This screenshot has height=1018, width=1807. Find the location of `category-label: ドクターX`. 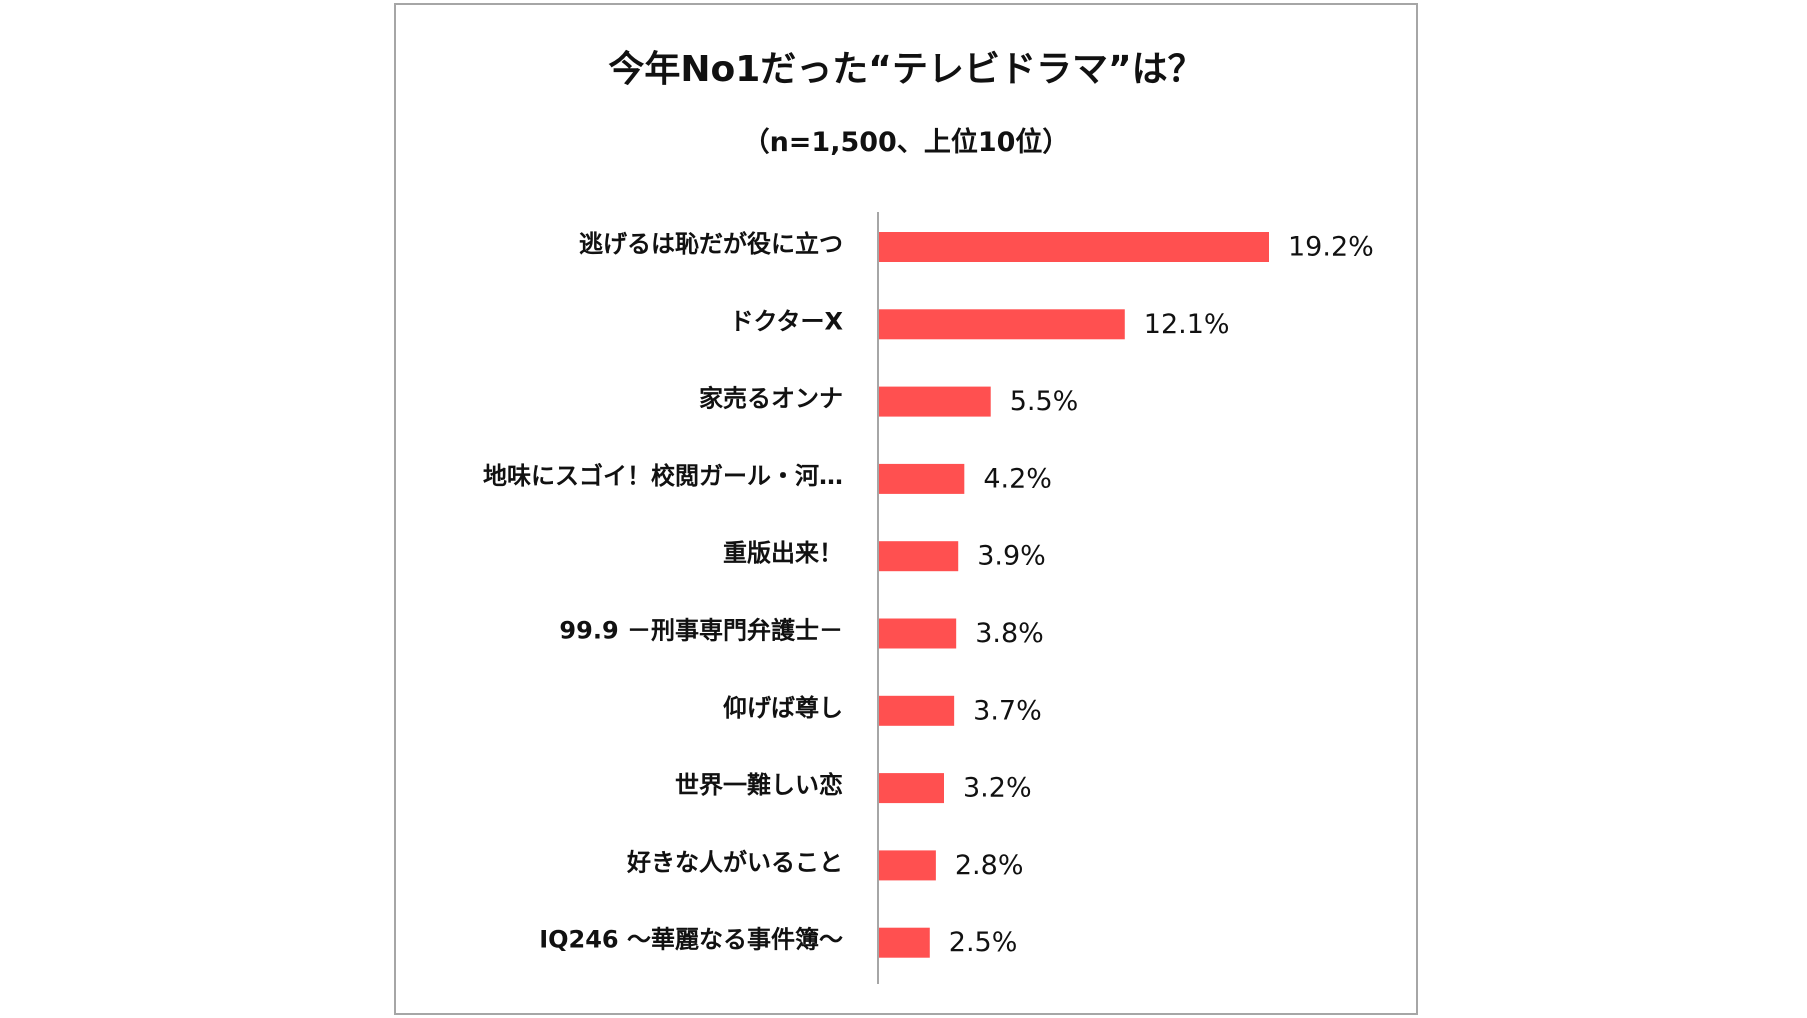

category-label: ドクターX is located at coordinates (786, 321).